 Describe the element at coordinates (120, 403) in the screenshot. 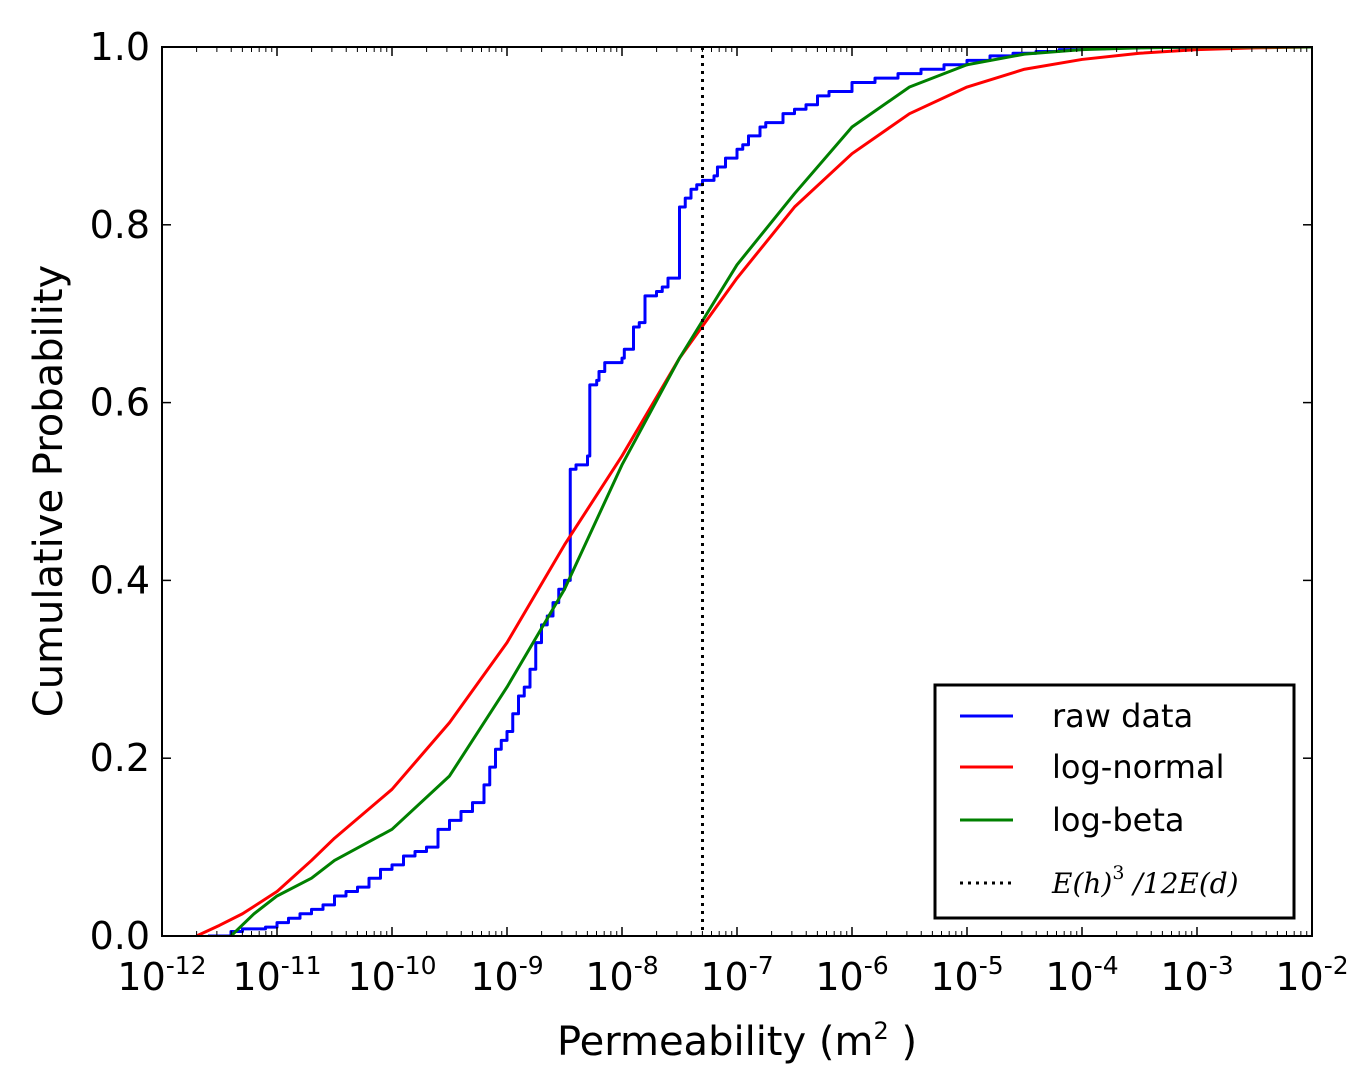

I see `y-tick-label: 0.6` at that location.